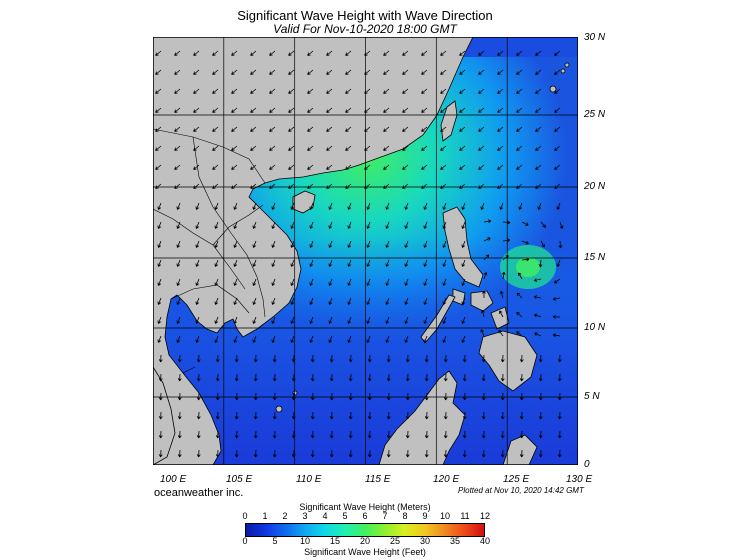 The height and width of the screenshot is (560, 755). What do you see at coordinates (485, 541) in the screenshot?
I see `legend-feet-tick: 40` at bounding box center [485, 541].